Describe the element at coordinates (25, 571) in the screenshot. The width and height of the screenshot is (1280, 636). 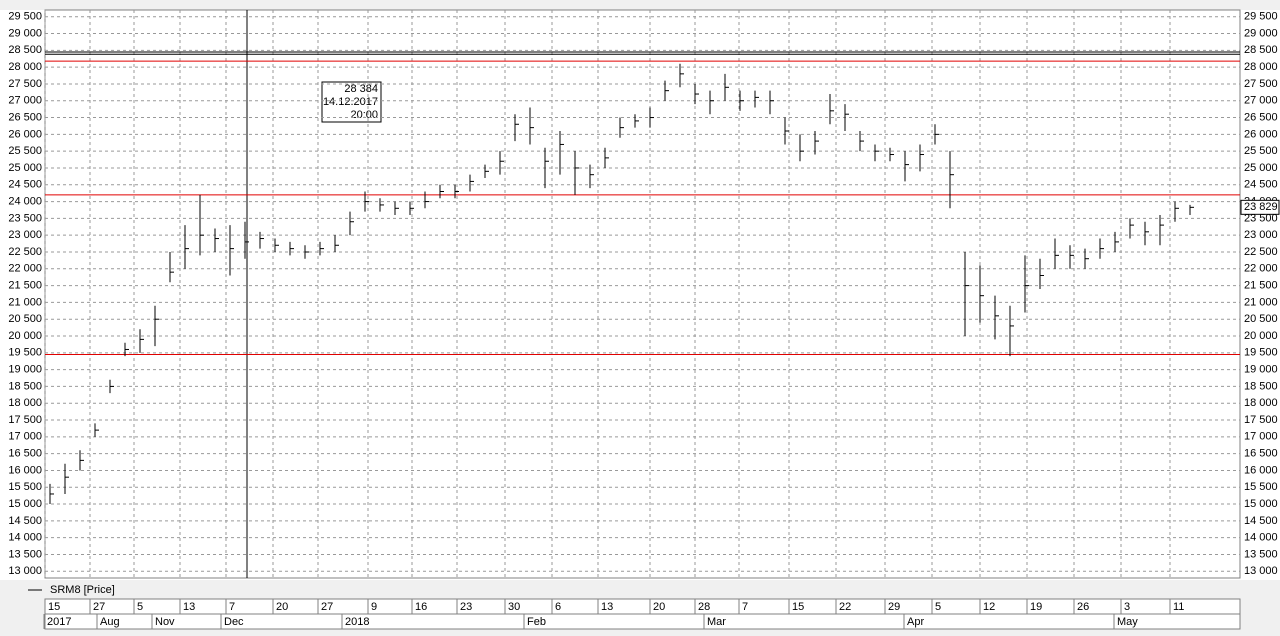
I see `y-tick-label-left: 13 000` at that location.